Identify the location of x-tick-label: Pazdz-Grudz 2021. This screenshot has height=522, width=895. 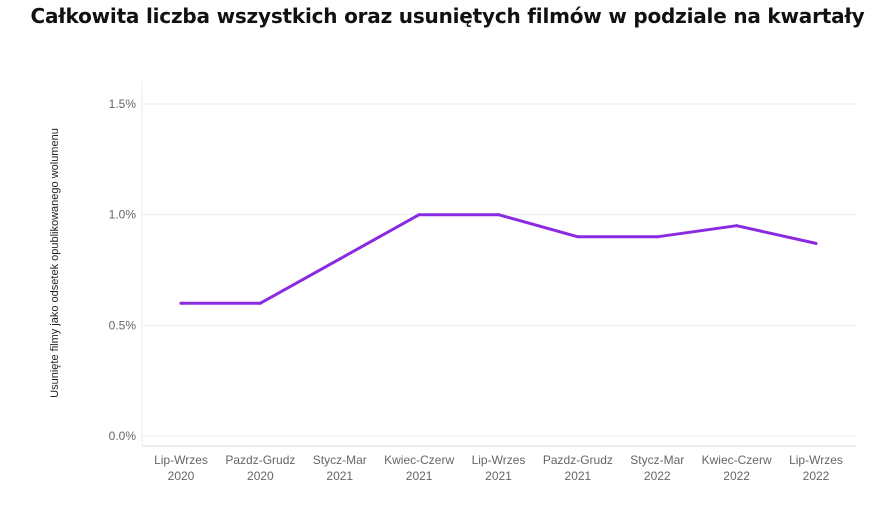
(578, 468).